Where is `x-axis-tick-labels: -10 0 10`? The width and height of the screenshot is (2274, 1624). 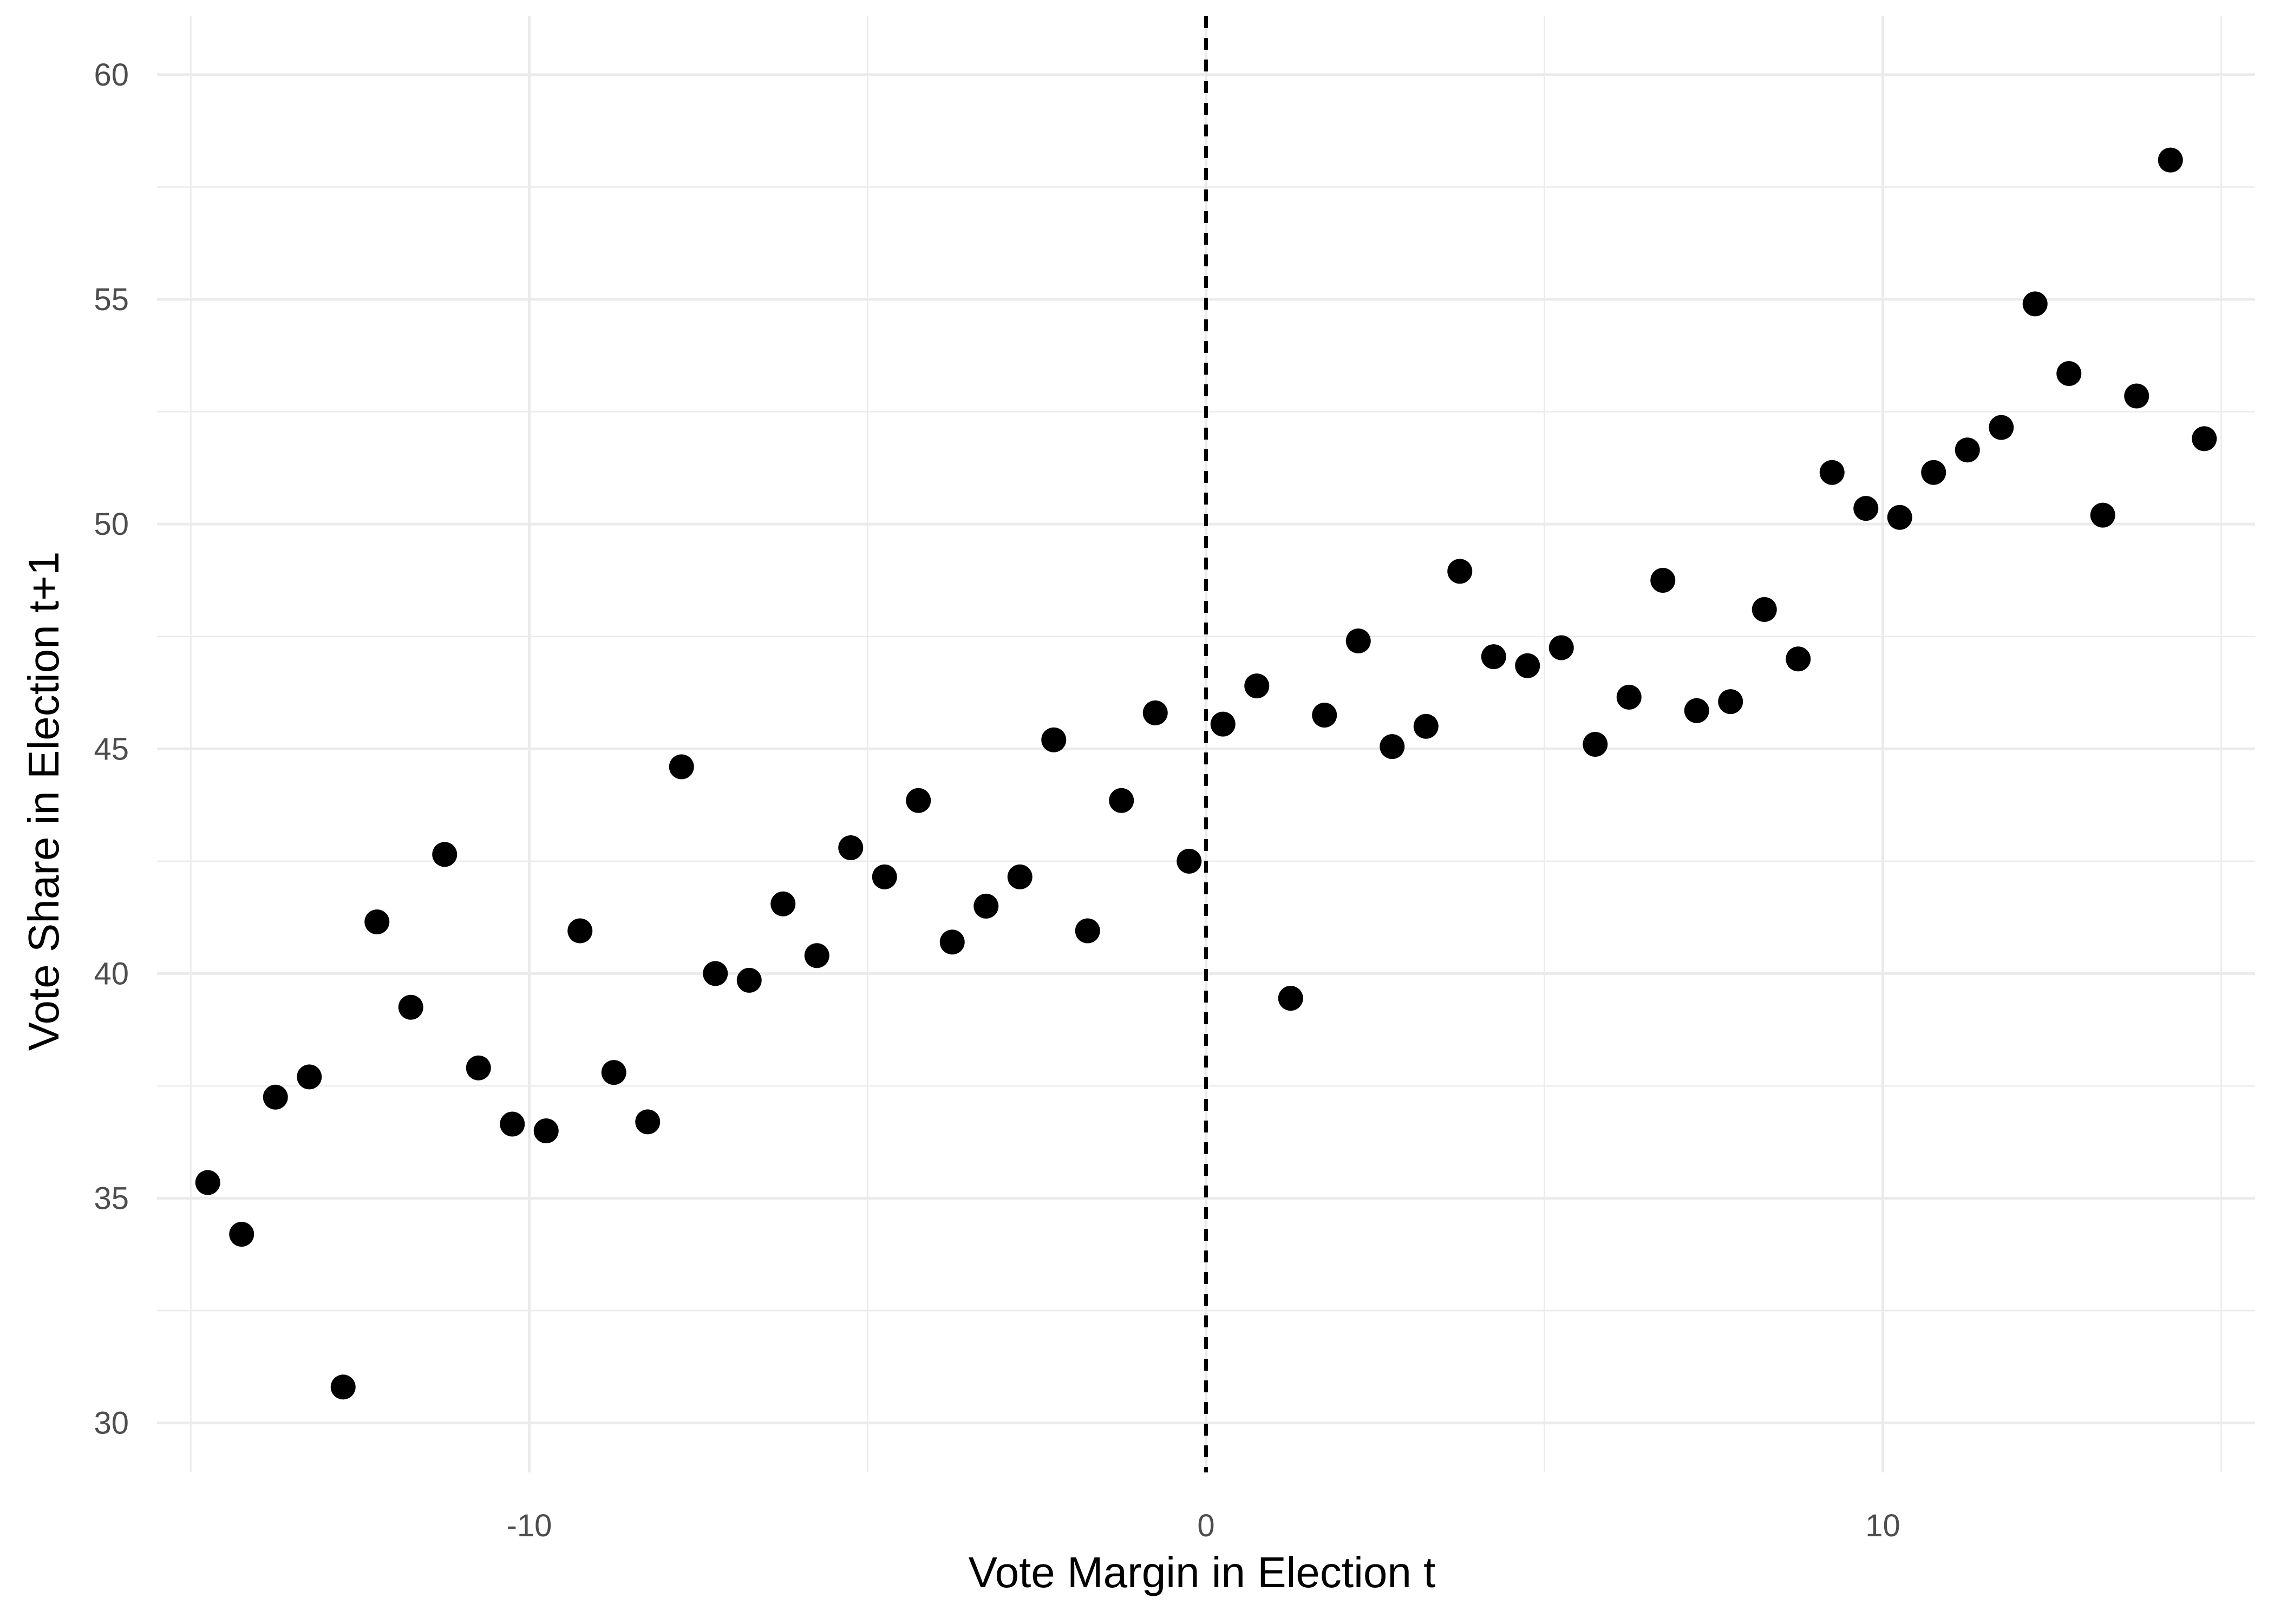
x-axis-tick-labels: -10 0 10 is located at coordinates (1203, 1526).